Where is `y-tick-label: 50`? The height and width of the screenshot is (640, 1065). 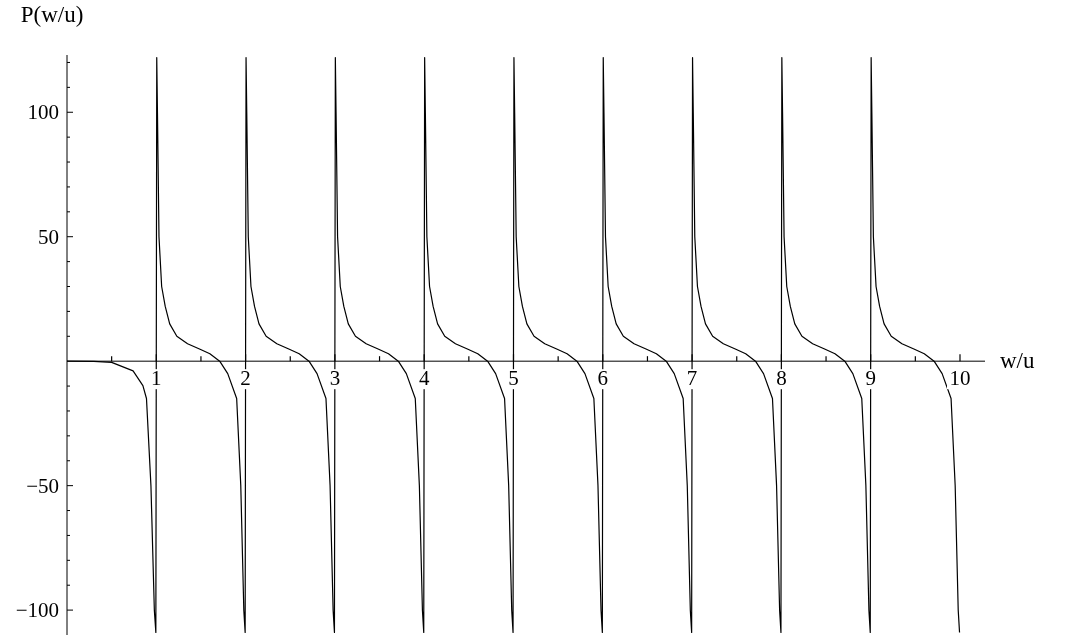 y-tick-label: 50 is located at coordinates (48, 236).